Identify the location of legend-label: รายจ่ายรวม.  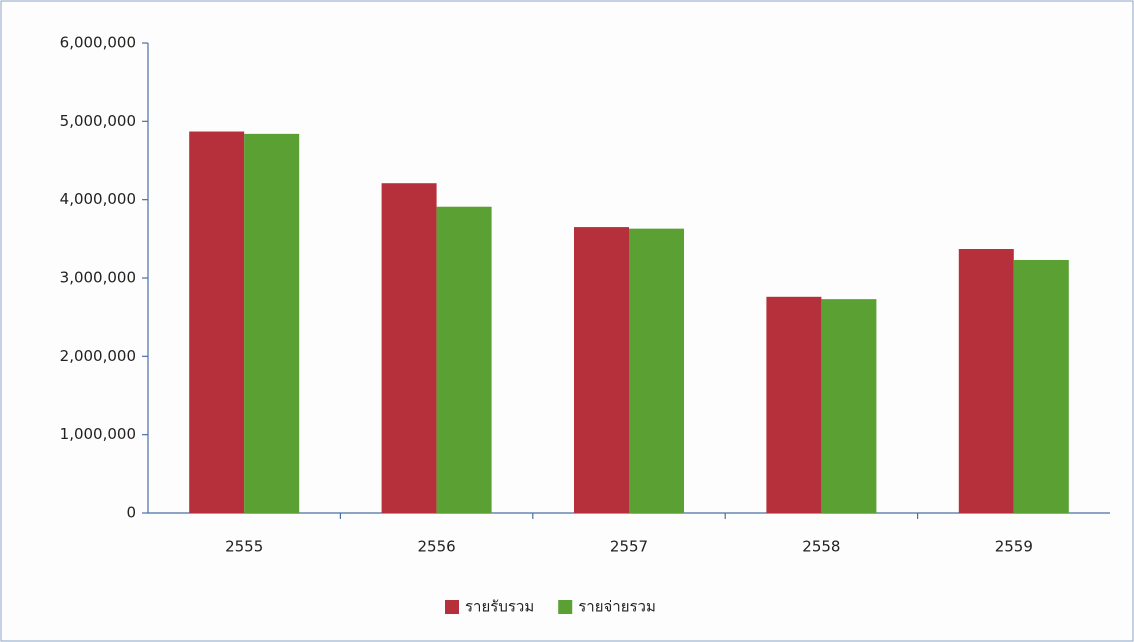
(617, 607).